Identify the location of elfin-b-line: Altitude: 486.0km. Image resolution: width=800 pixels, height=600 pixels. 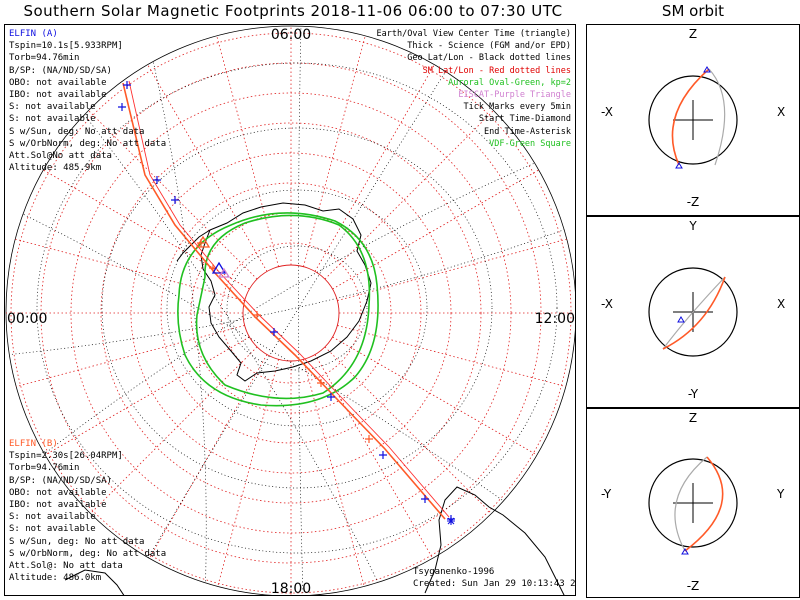
(55, 578).